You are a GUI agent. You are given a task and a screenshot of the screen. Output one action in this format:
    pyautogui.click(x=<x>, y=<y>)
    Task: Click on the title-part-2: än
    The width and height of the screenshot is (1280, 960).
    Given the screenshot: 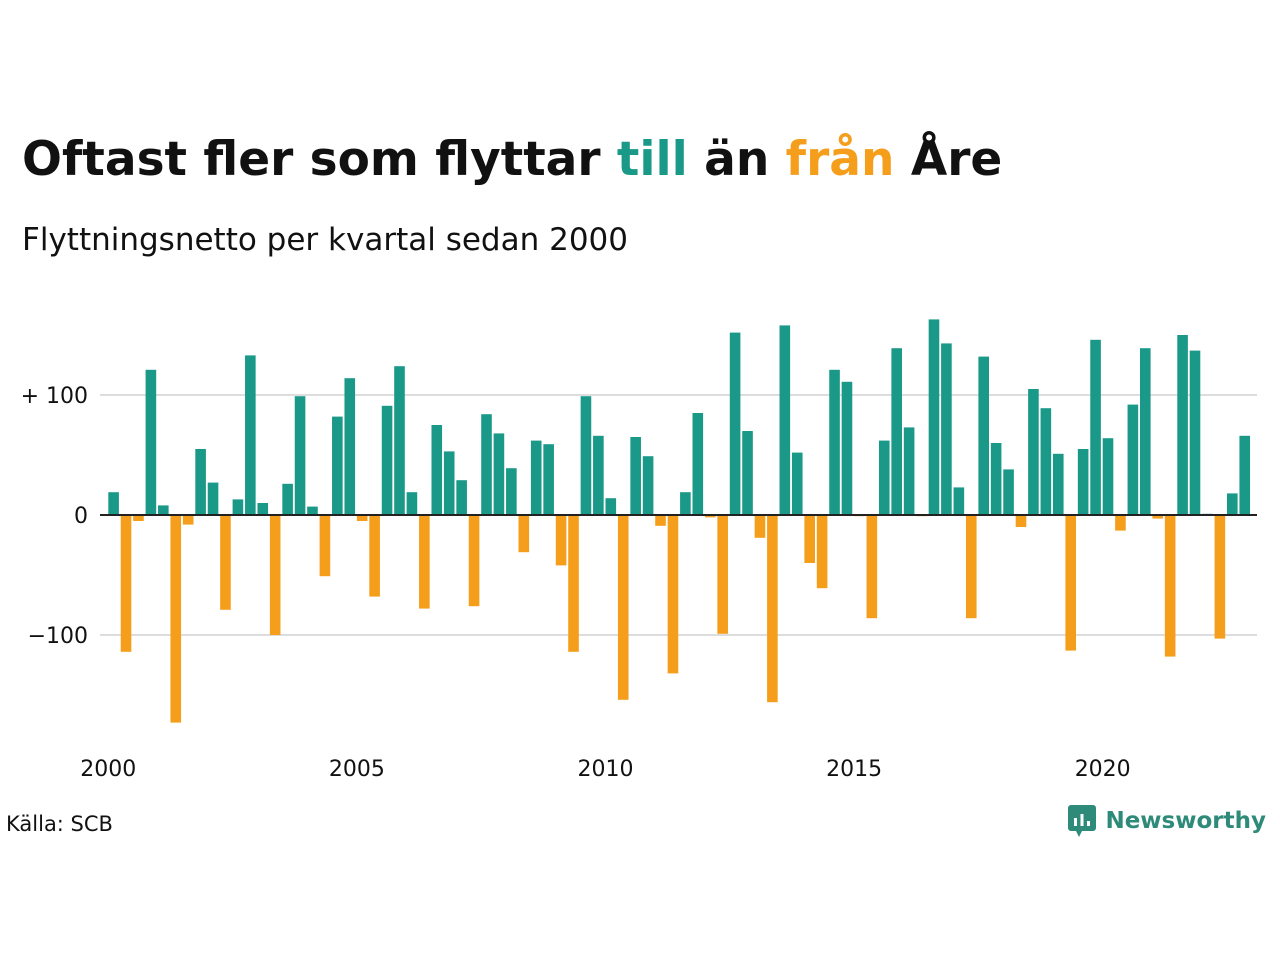 What is the action you would take?
    pyautogui.click(x=736, y=159)
    